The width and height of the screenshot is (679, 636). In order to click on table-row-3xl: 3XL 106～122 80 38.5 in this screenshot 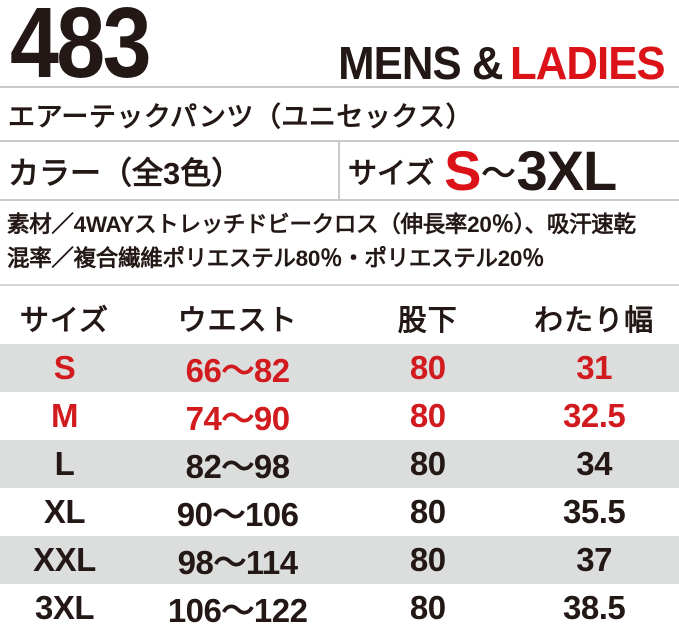, I will do `click(339, 608)`.